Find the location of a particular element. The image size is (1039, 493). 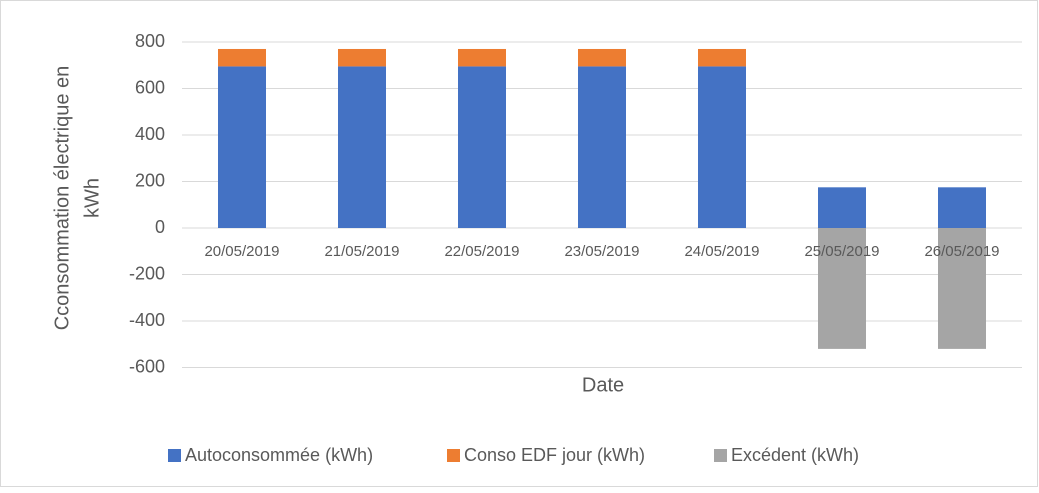

x-tick-label: 21/05/2019 is located at coordinates (361, 251).